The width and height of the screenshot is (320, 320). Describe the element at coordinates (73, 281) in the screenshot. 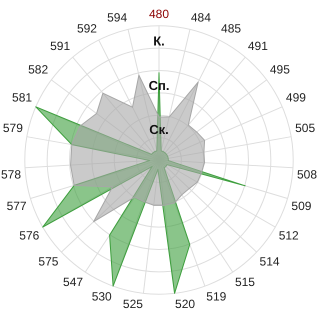

I see `spoke-label: 547` at that location.